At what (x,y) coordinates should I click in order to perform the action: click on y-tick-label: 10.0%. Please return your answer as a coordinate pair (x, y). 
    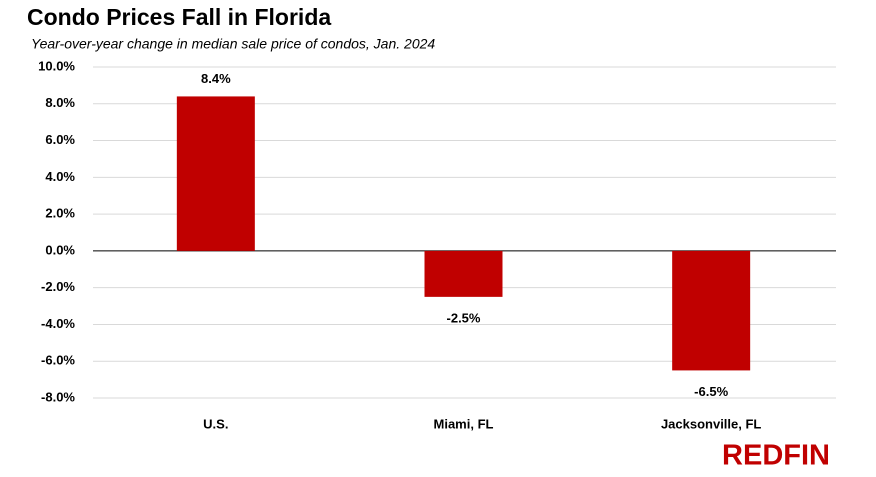
    Looking at the image, I should click on (56, 65).